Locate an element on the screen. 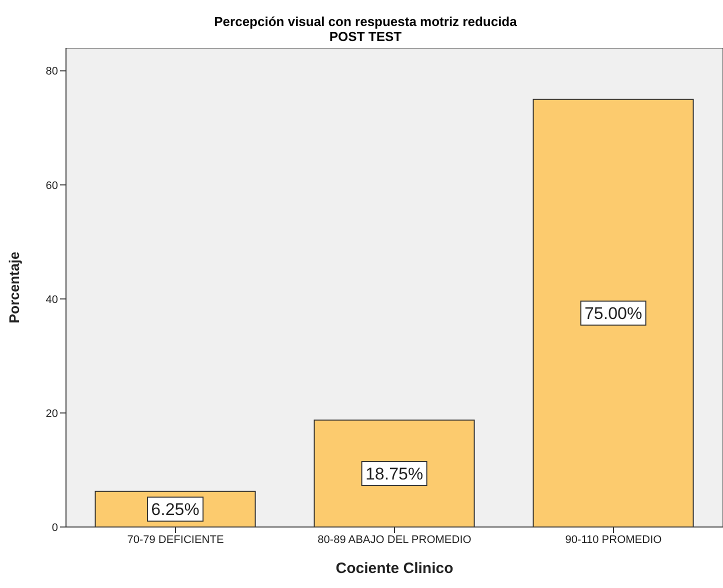 The image size is (723, 588). y-tick-label: 40 is located at coordinates (52, 300).